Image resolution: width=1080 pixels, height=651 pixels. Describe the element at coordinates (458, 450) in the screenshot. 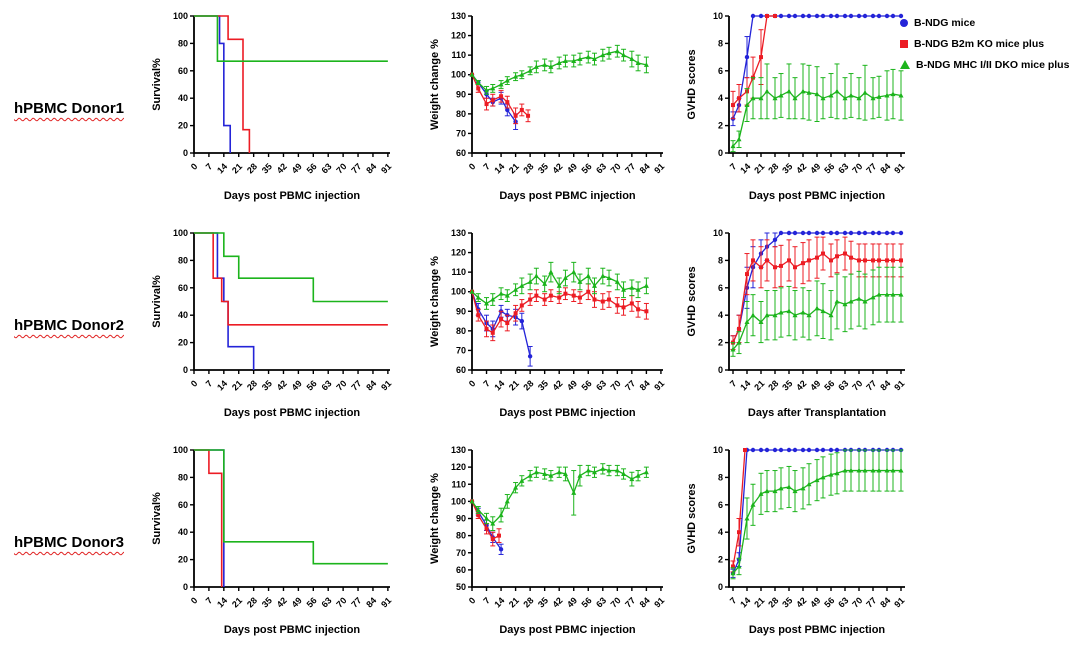

I see `svg-text: 130` at that location.